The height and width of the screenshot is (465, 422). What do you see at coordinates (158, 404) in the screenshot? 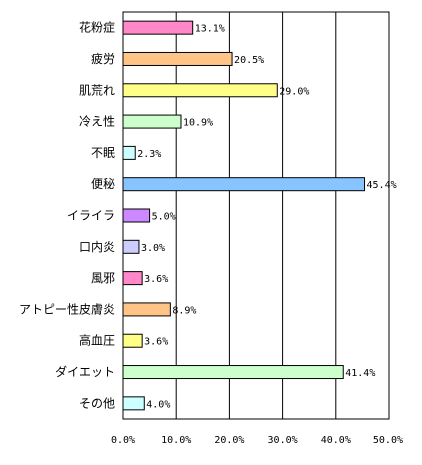
I see `value-label: 4.0%` at bounding box center [158, 404].